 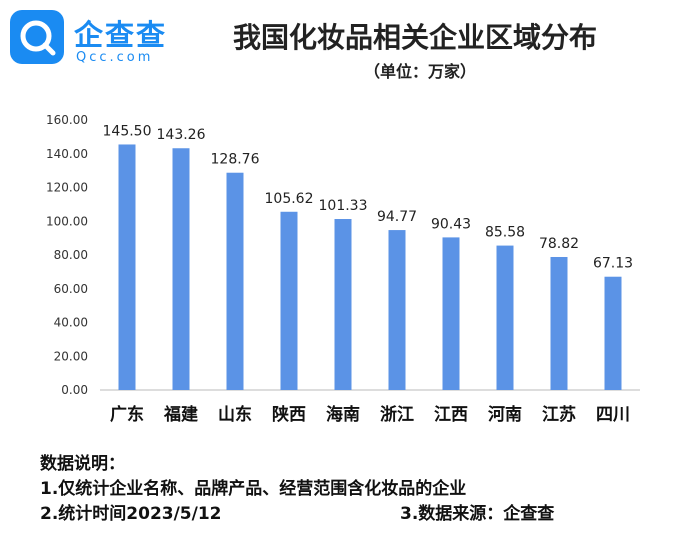 I want to click on data-label: 143.26, so click(x=181, y=135).